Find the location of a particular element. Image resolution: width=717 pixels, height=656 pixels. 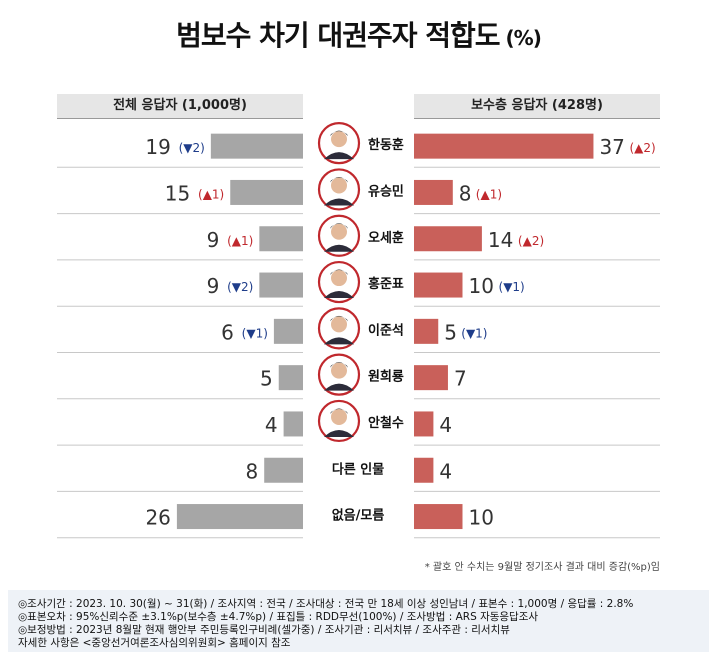

right-value-label: 5 is located at coordinates (450, 332).